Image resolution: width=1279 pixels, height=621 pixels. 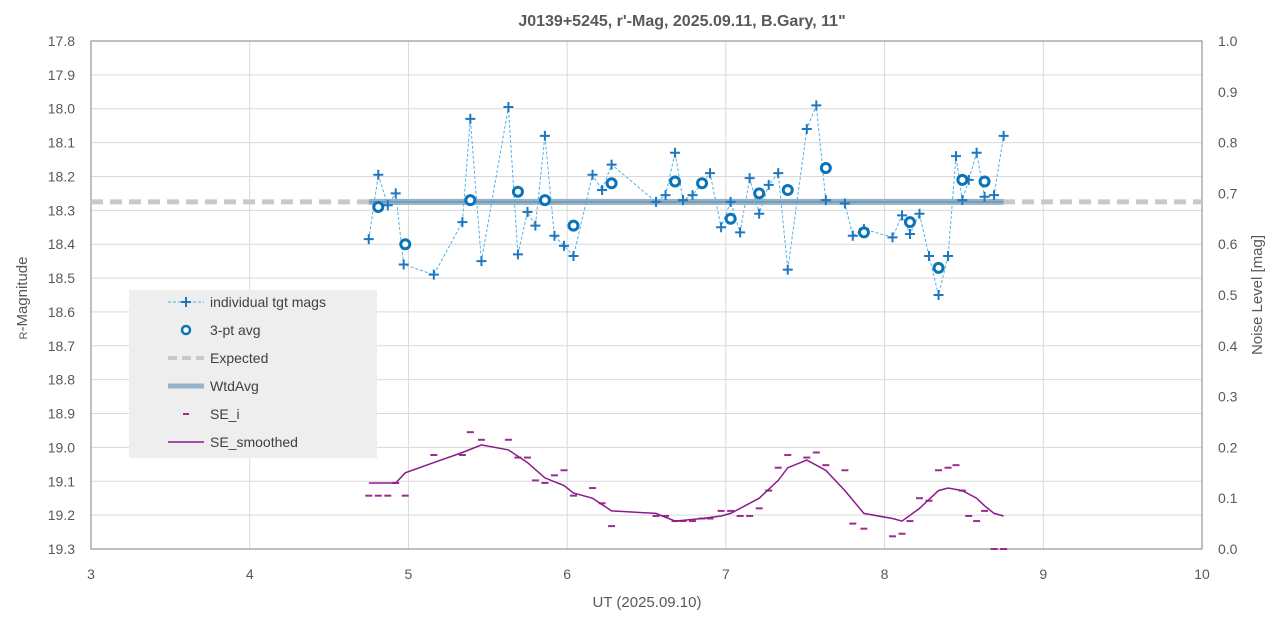 I want to click on y-tick-label: 18.0, so click(x=61, y=109).